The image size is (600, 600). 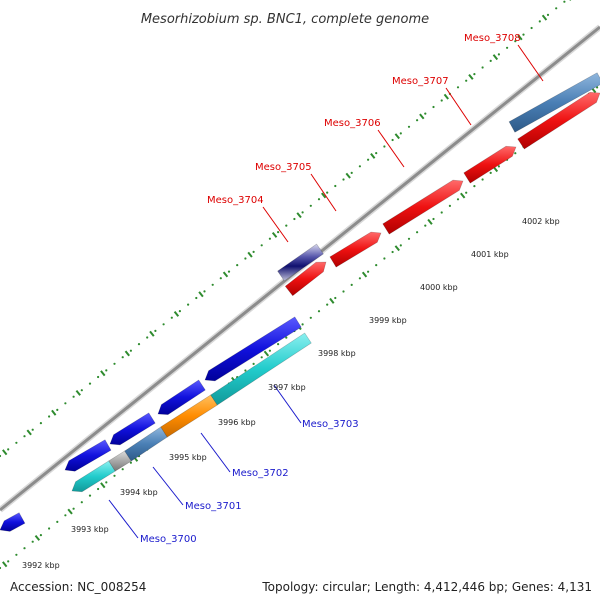 What do you see at coordinates (213, 506) in the screenshot?
I see `gene-label-reverse: Meso_3701` at bounding box center [213, 506].